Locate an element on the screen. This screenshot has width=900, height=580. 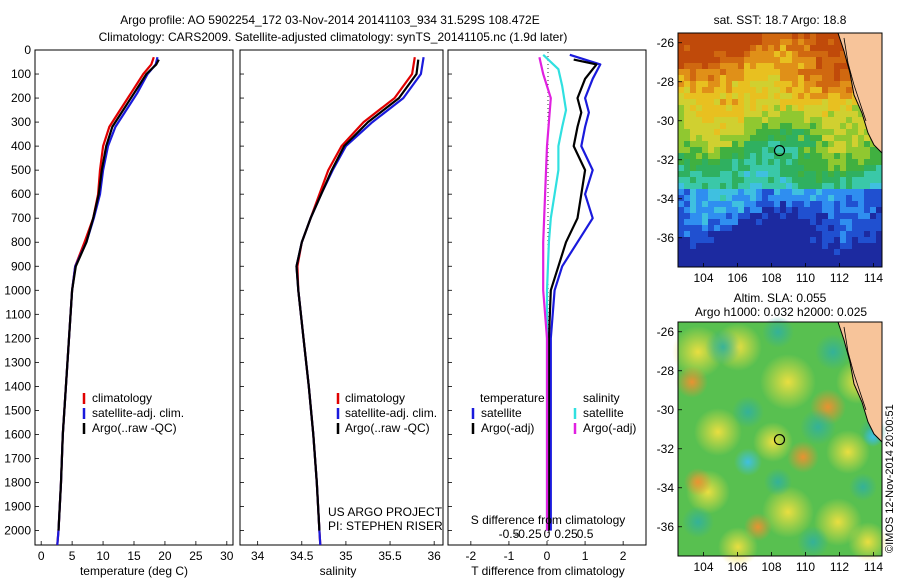
project-annotation: US ARGO PROJECT is located at coordinates (385, 512).